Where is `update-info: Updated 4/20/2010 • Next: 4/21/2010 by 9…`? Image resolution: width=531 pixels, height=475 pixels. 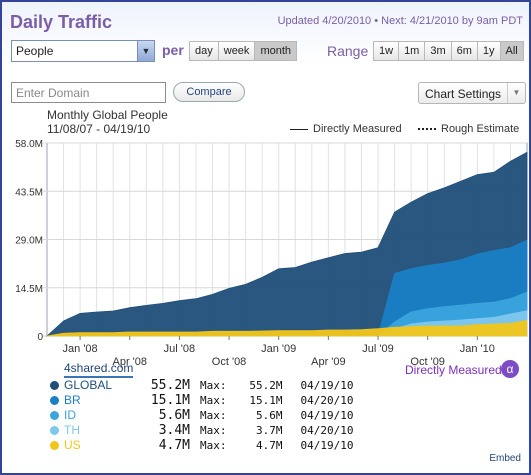
update-info: Updated 4/20/2010 • Next: 4/21/2010 by 9… is located at coordinates (400, 21).